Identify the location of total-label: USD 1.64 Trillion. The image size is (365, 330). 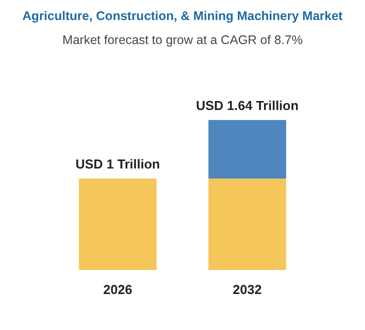
(247, 105).